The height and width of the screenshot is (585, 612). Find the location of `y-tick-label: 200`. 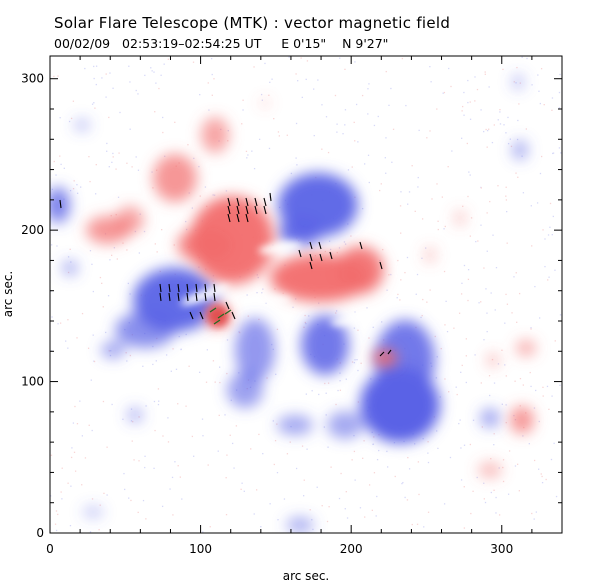

y-tick-label: 200 is located at coordinates (32, 230).